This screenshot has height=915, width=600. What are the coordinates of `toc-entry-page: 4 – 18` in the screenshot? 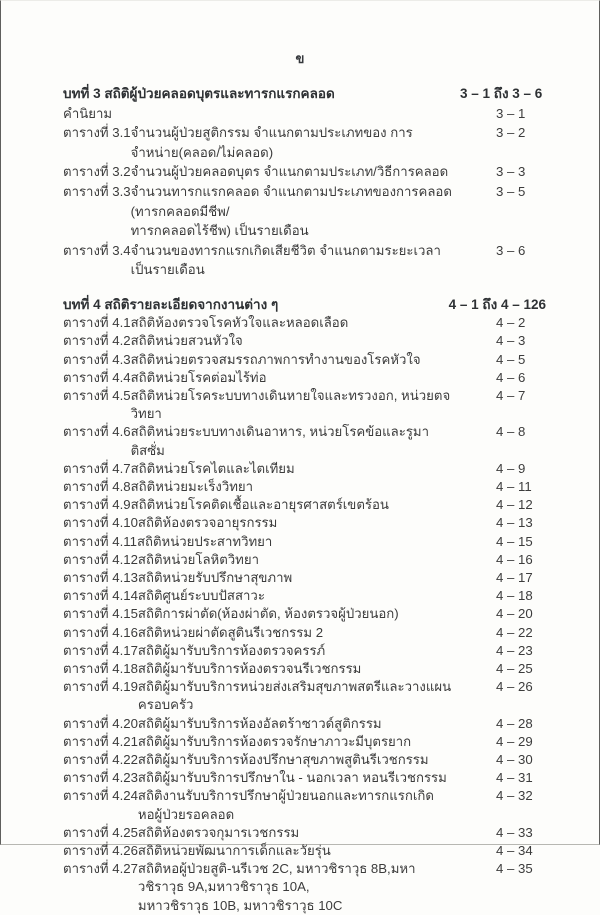 It's located at (514, 596).